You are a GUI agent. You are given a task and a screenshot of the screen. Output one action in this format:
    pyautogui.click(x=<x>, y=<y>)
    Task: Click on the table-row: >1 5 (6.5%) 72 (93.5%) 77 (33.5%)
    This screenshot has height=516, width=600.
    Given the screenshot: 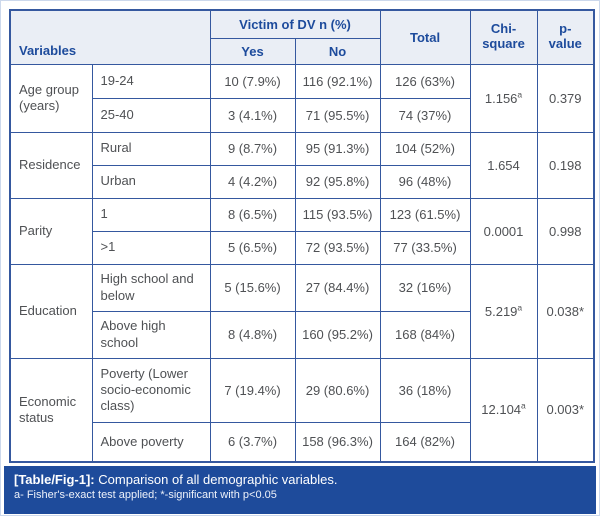 What is the action you would take?
    pyautogui.click(x=302, y=247)
    